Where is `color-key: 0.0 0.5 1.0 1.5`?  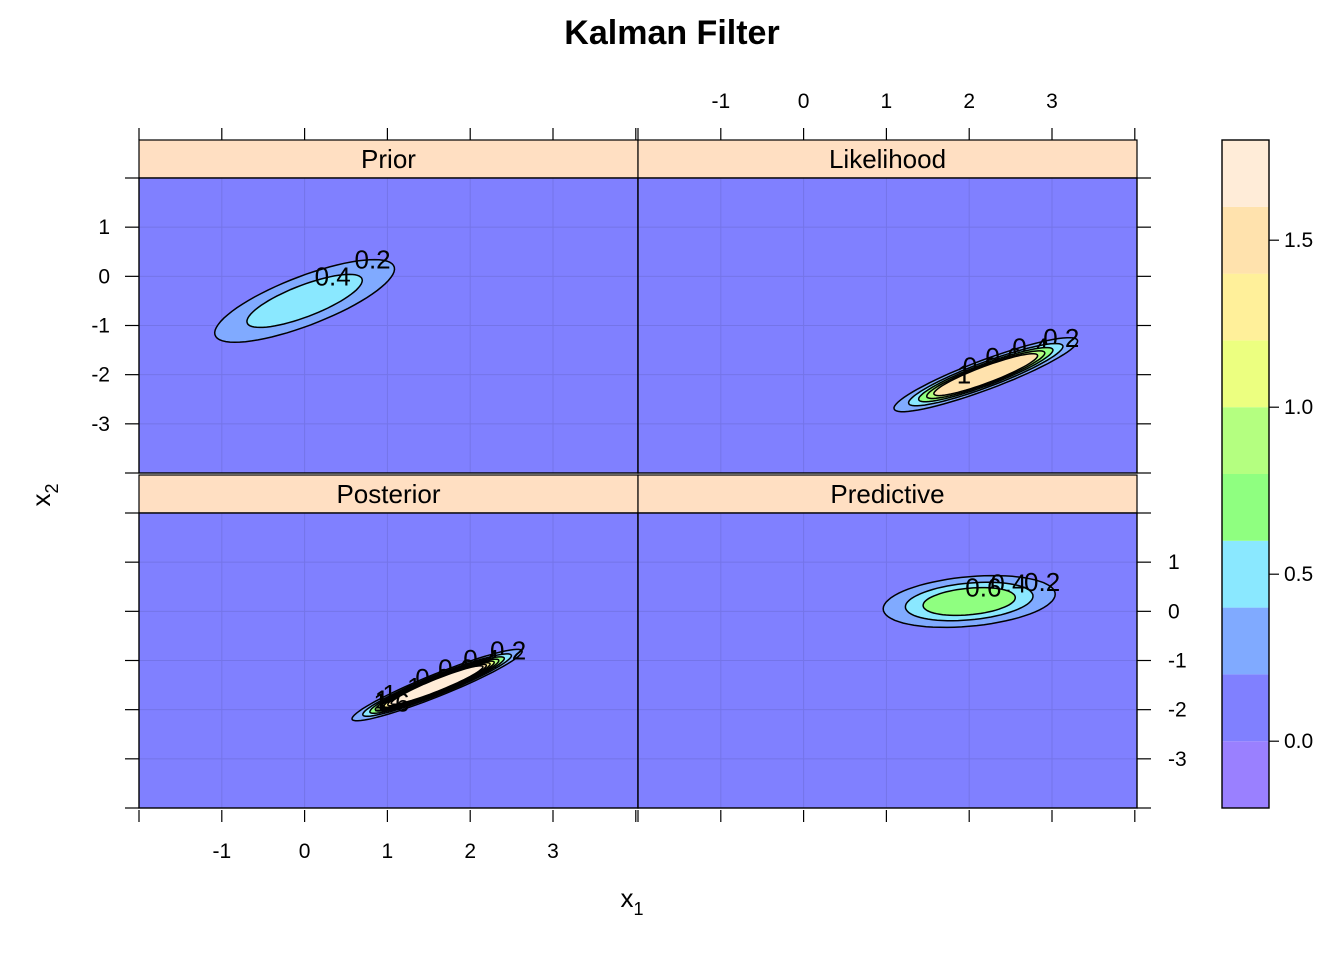 color-key: 0.0 0.5 1.0 1.5 is located at coordinates (1267, 474).